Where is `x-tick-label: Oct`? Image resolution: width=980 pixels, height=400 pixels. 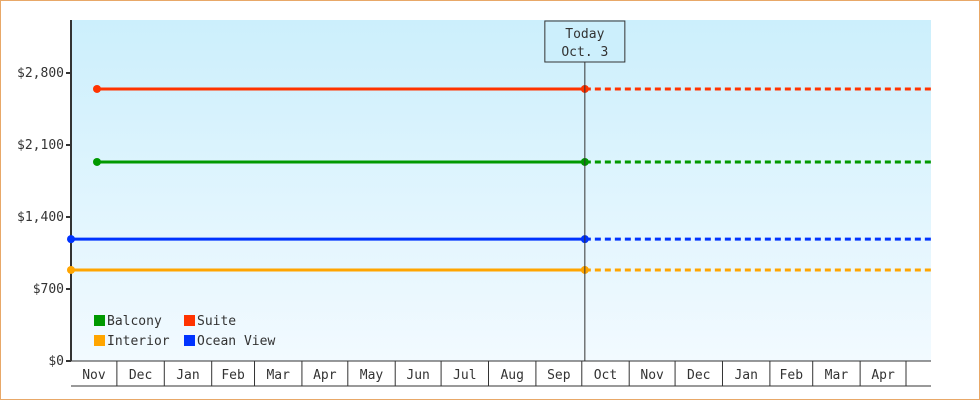
x-tick-label: Oct is located at coordinates (605, 375).